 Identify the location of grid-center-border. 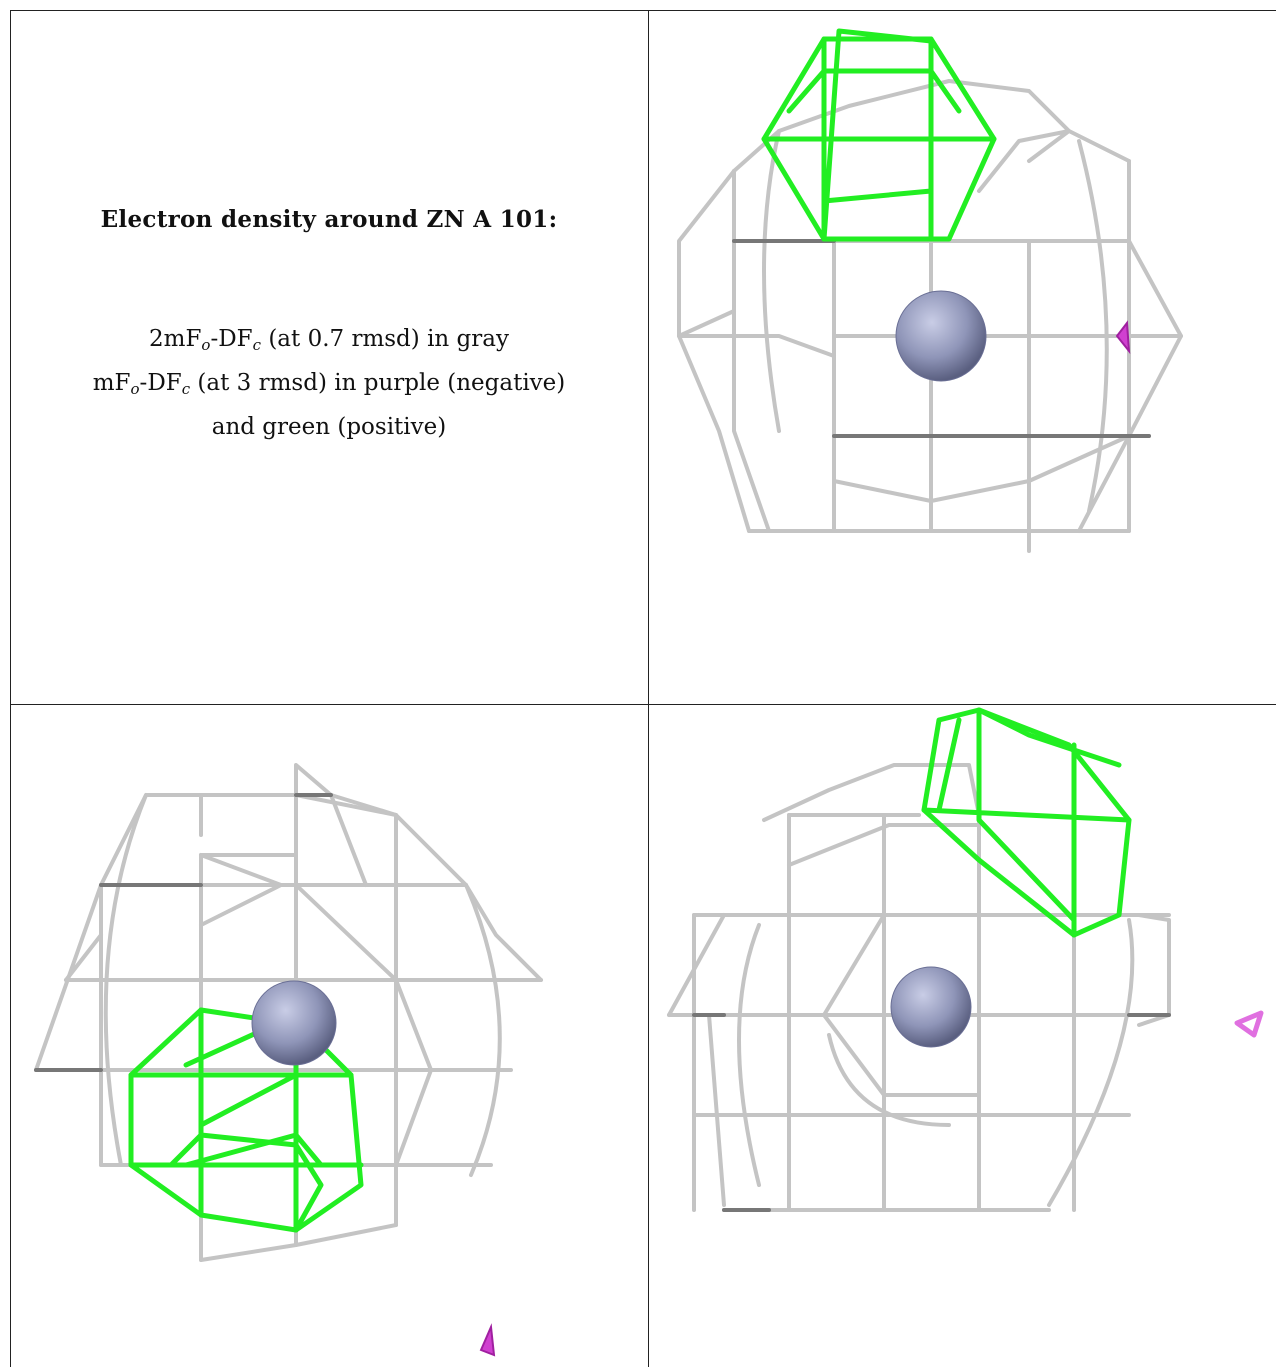
(648, 688).